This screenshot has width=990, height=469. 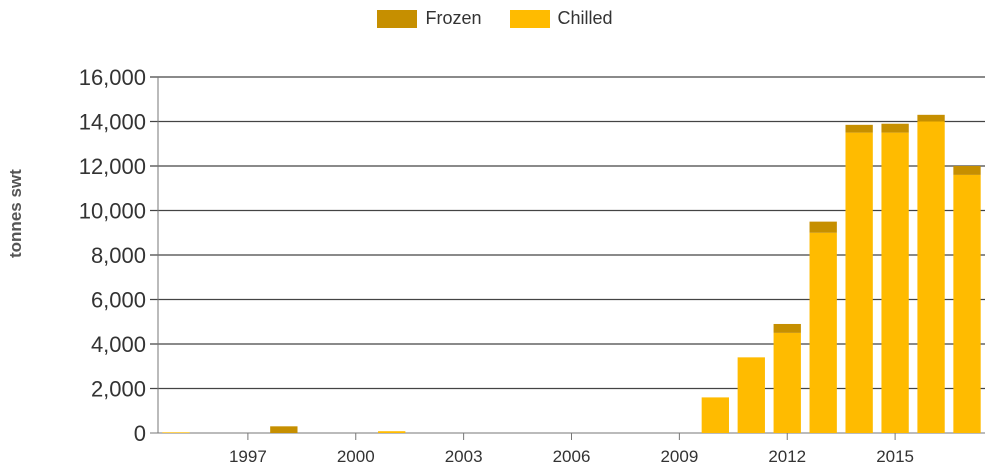 What do you see at coordinates (112, 122) in the screenshot?
I see `y-tick-label: 14,000` at bounding box center [112, 122].